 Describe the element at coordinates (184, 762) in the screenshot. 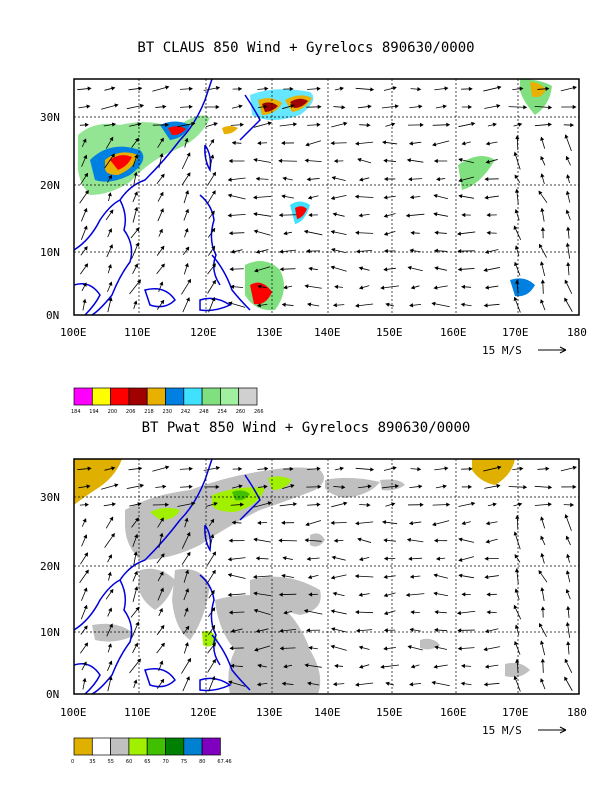

I see `panel2-colorbar-label: 75` at that location.